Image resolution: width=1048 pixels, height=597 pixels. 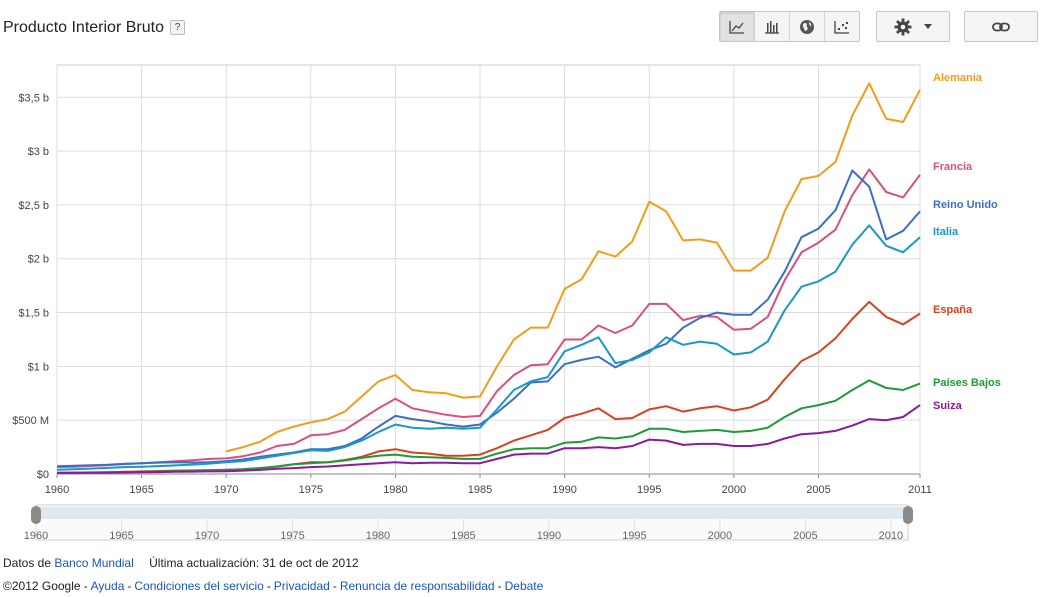 What do you see at coordinates (634, 536) in the screenshot?
I see `timeline-tick-label: 1995` at bounding box center [634, 536].